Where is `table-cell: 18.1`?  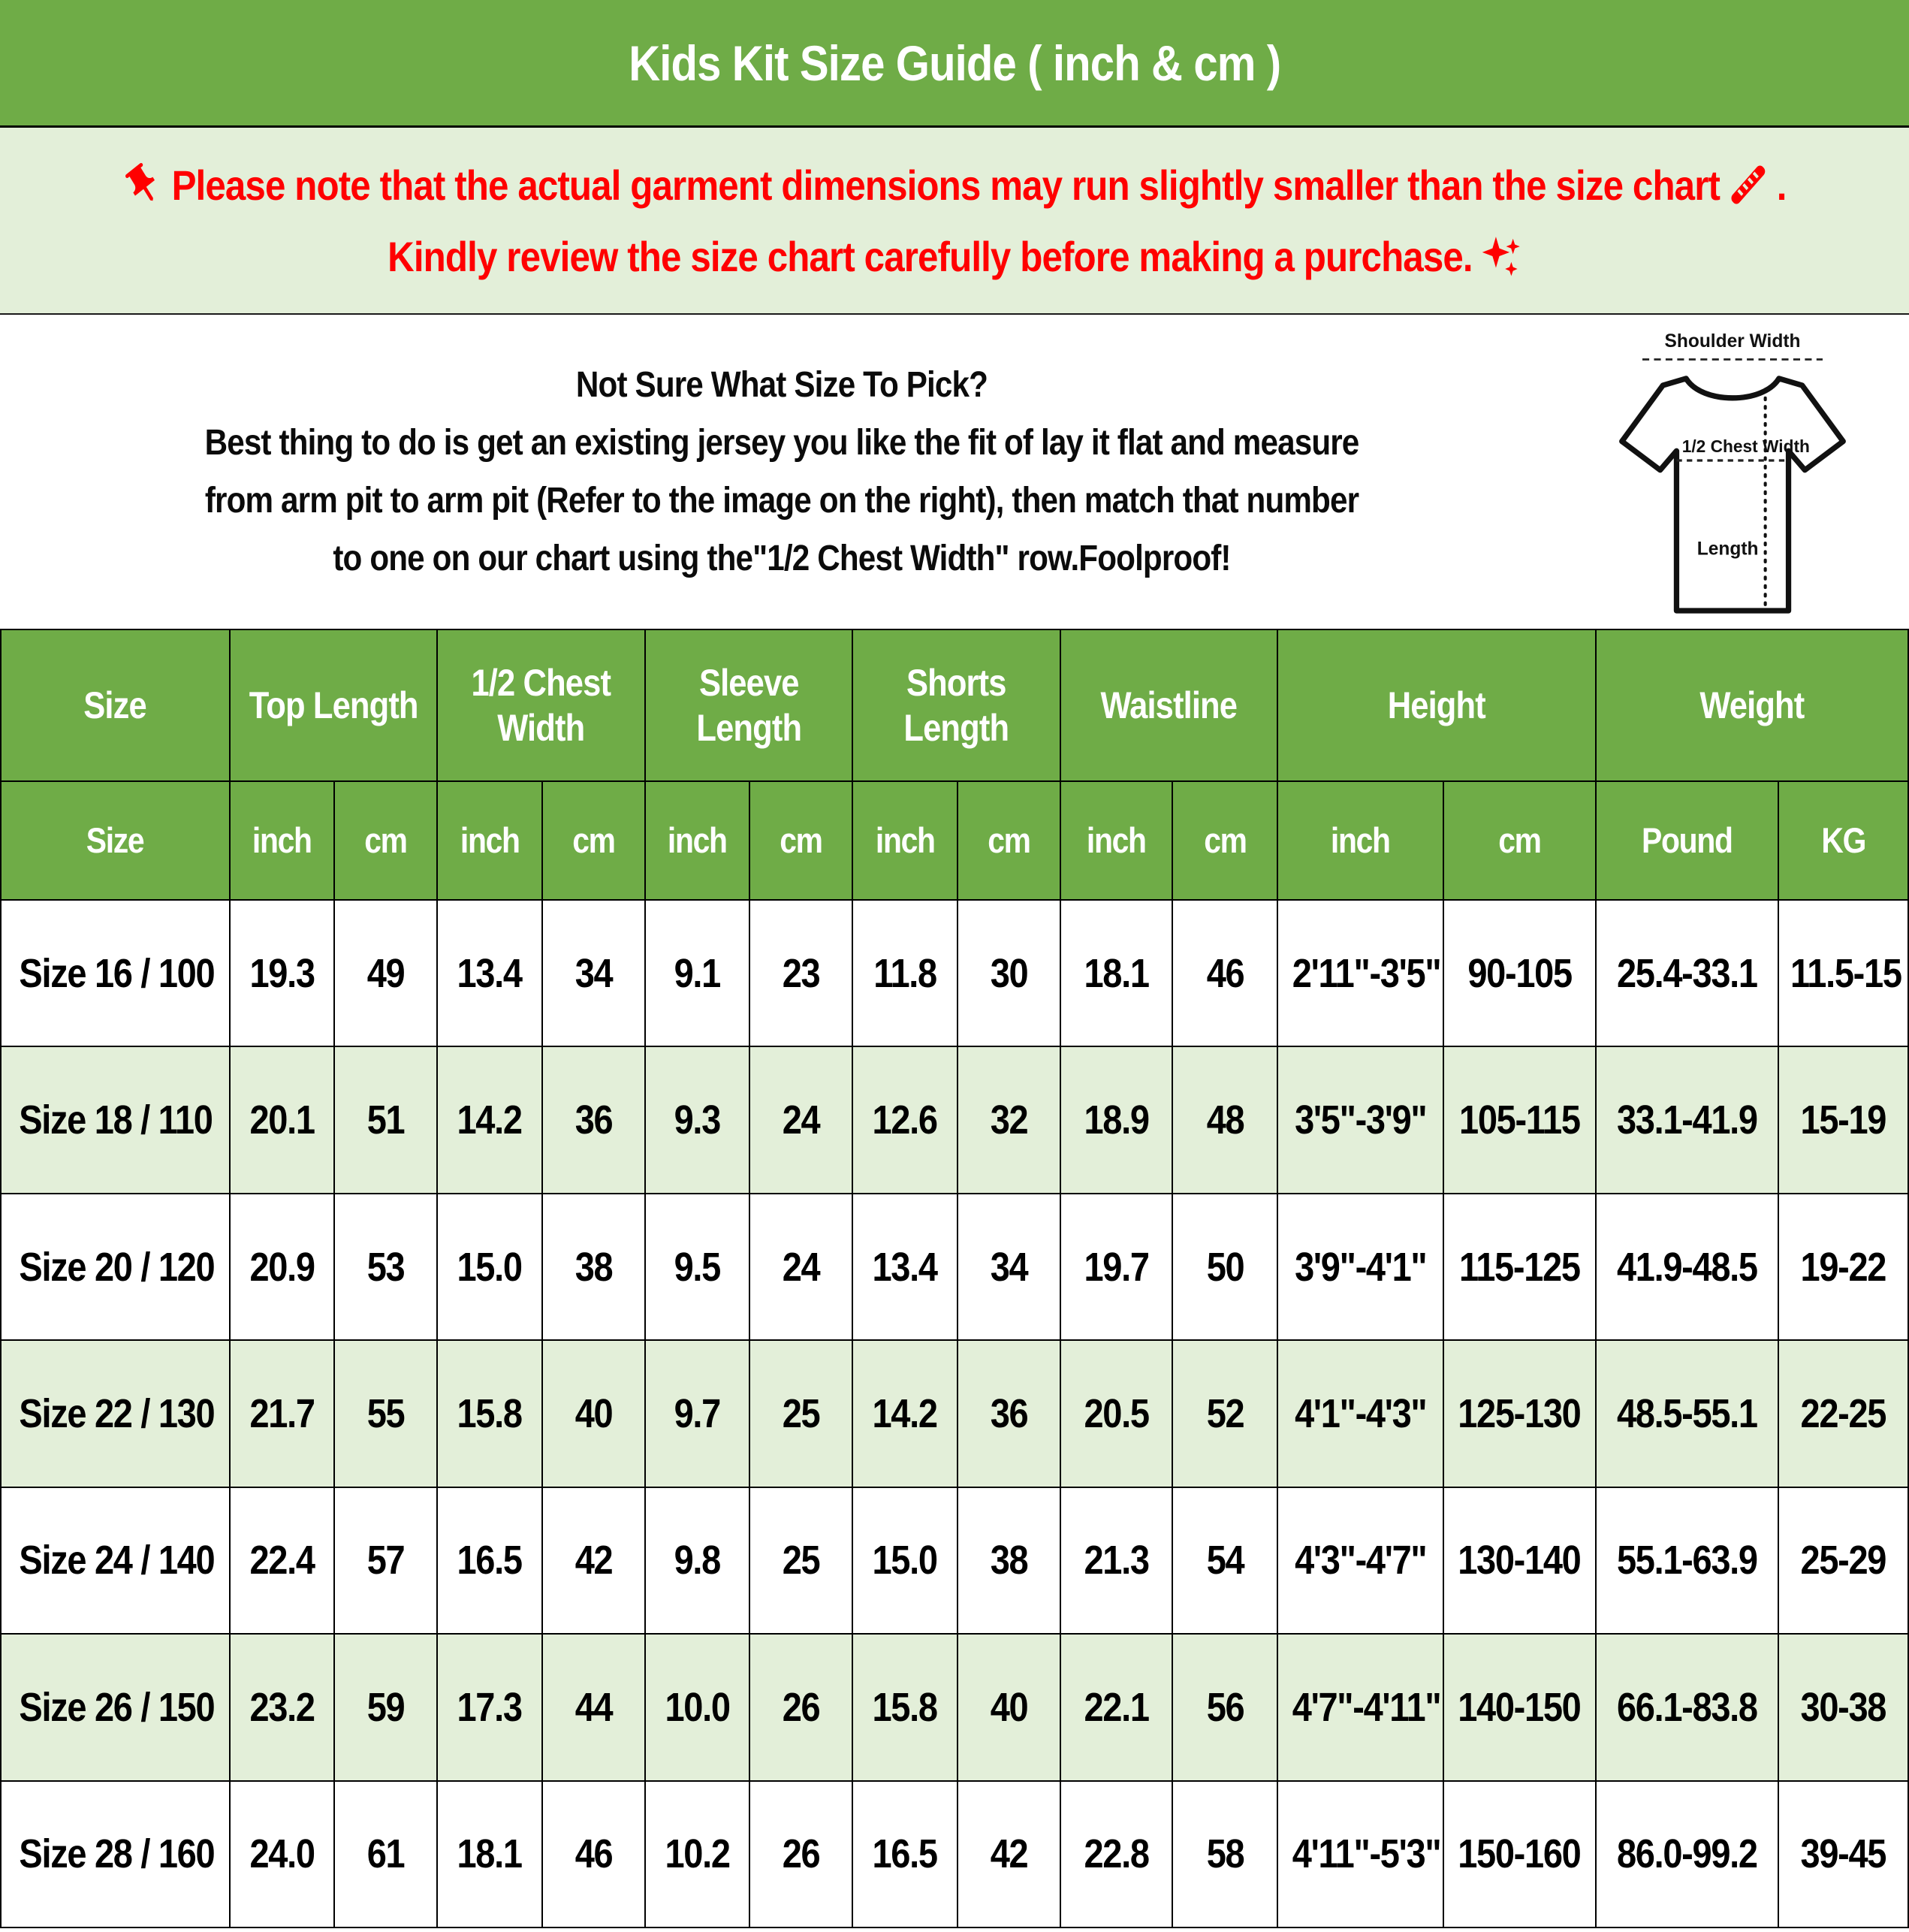
table-cell: 18.1 is located at coordinates (489, 1855).